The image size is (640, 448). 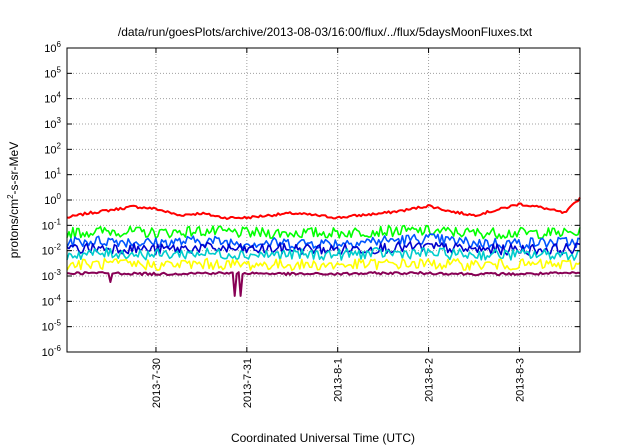 What do you see at coordinates (248, 383) in the screenshot?
I see `x-tick-label: 2013-7-31` at bounding box center [248, 383].